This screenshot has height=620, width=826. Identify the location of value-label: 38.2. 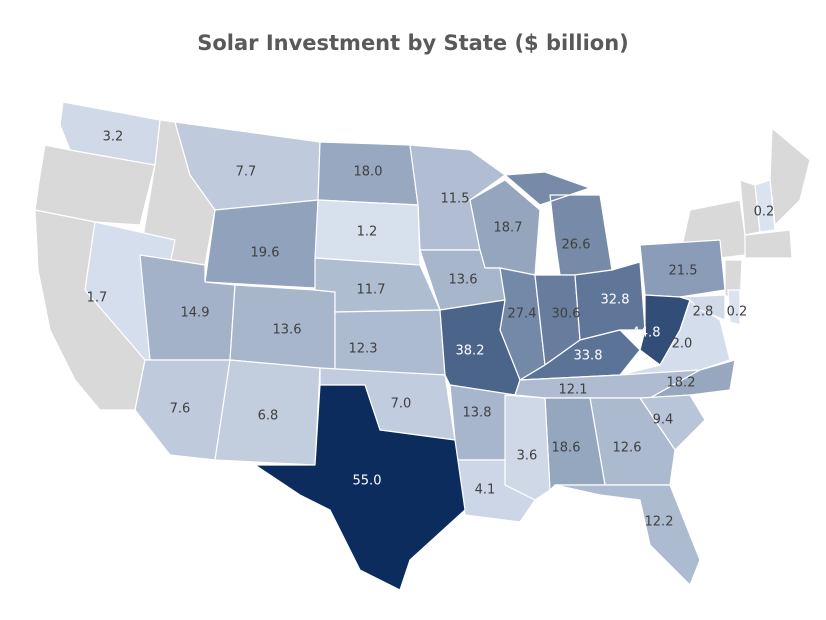
(470, 351).